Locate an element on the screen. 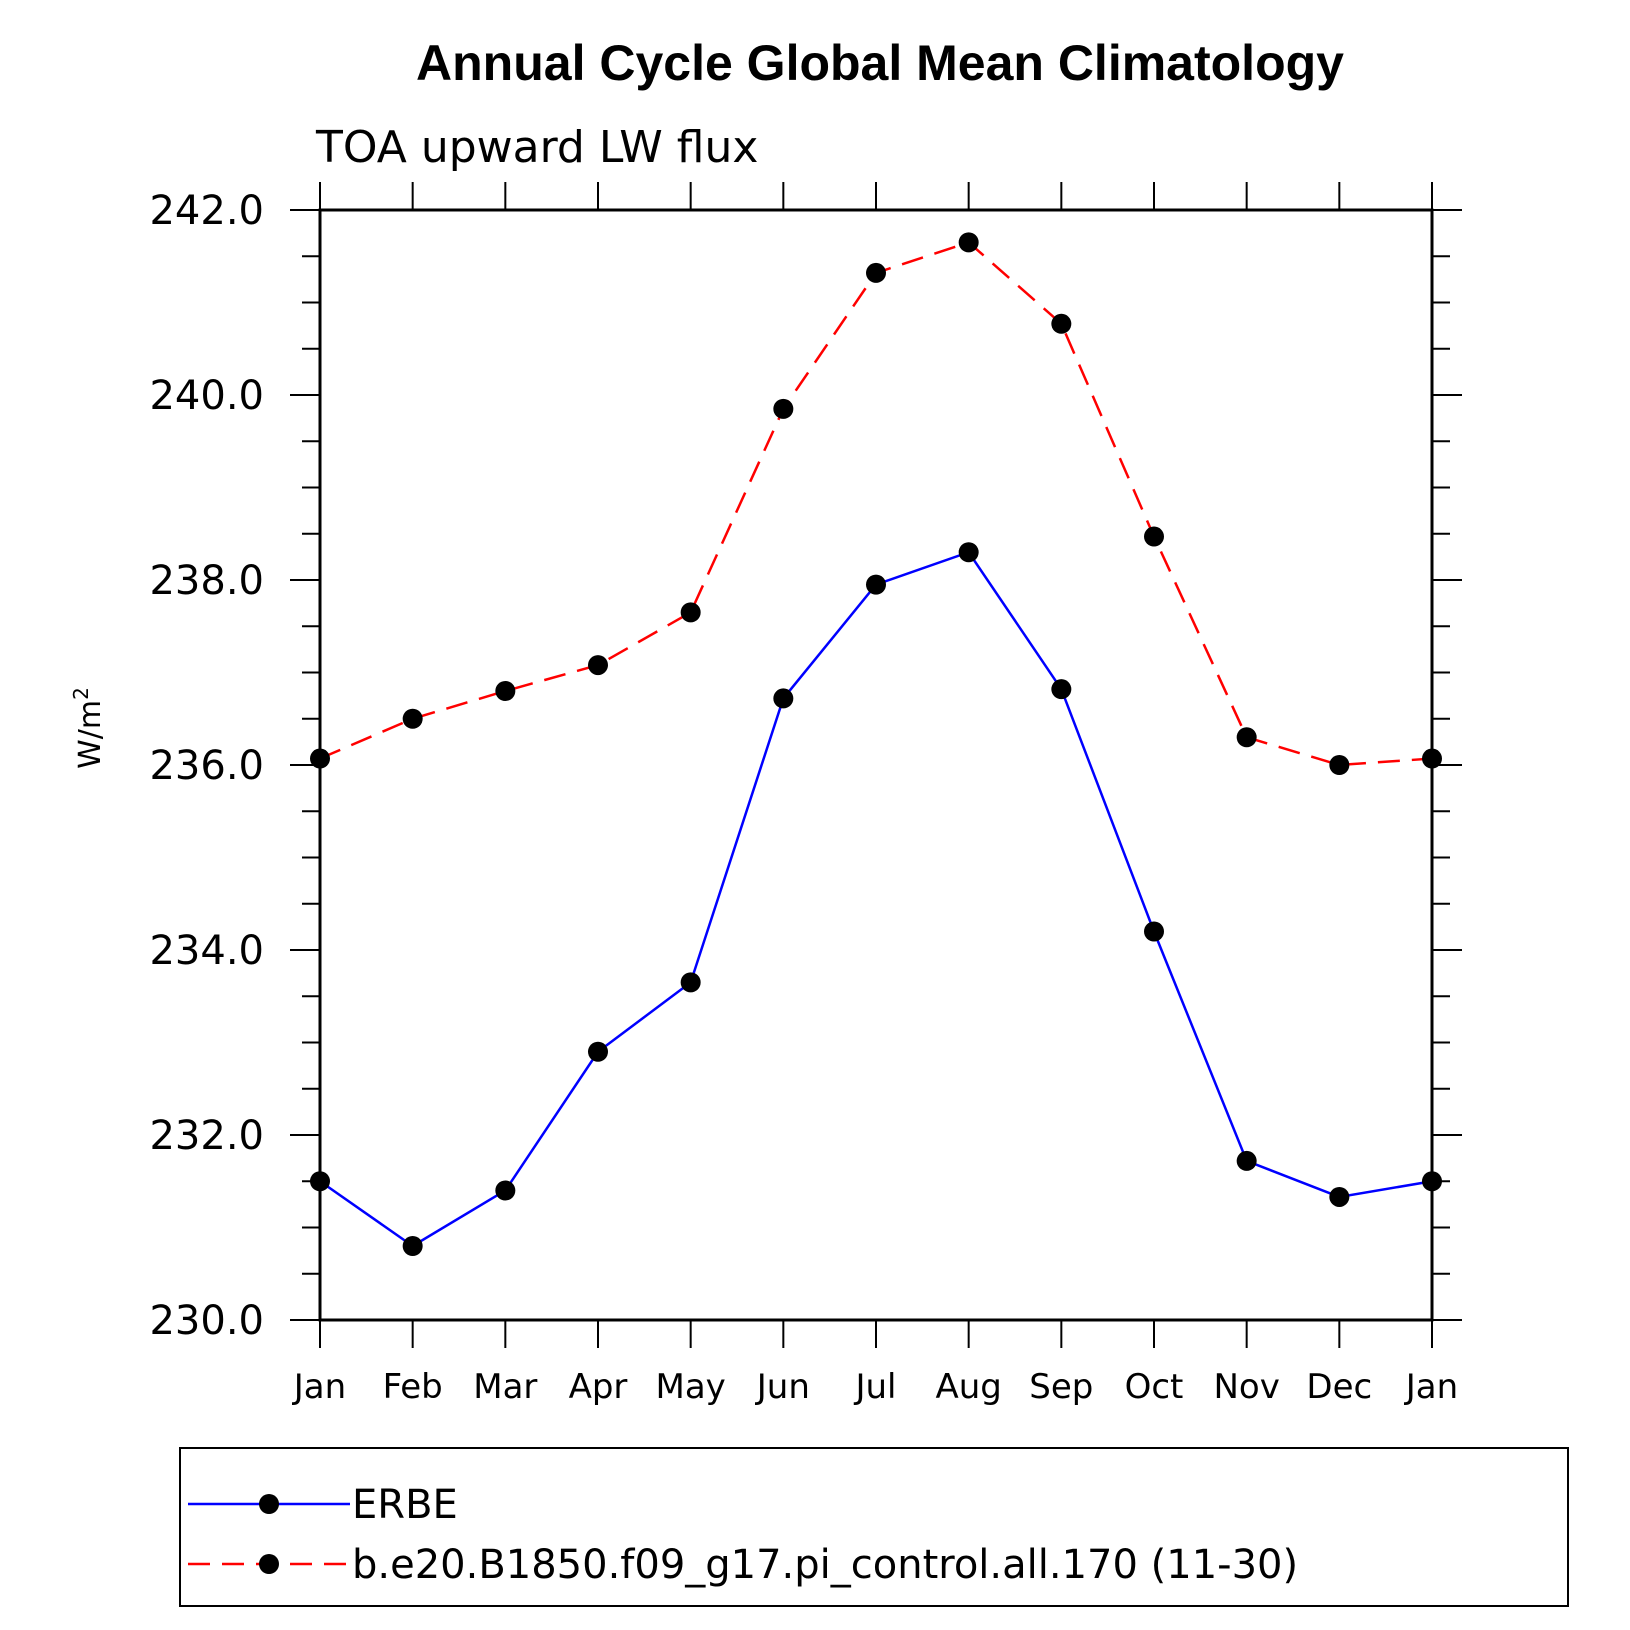  legend-box is located at coordinates (874, 1527).